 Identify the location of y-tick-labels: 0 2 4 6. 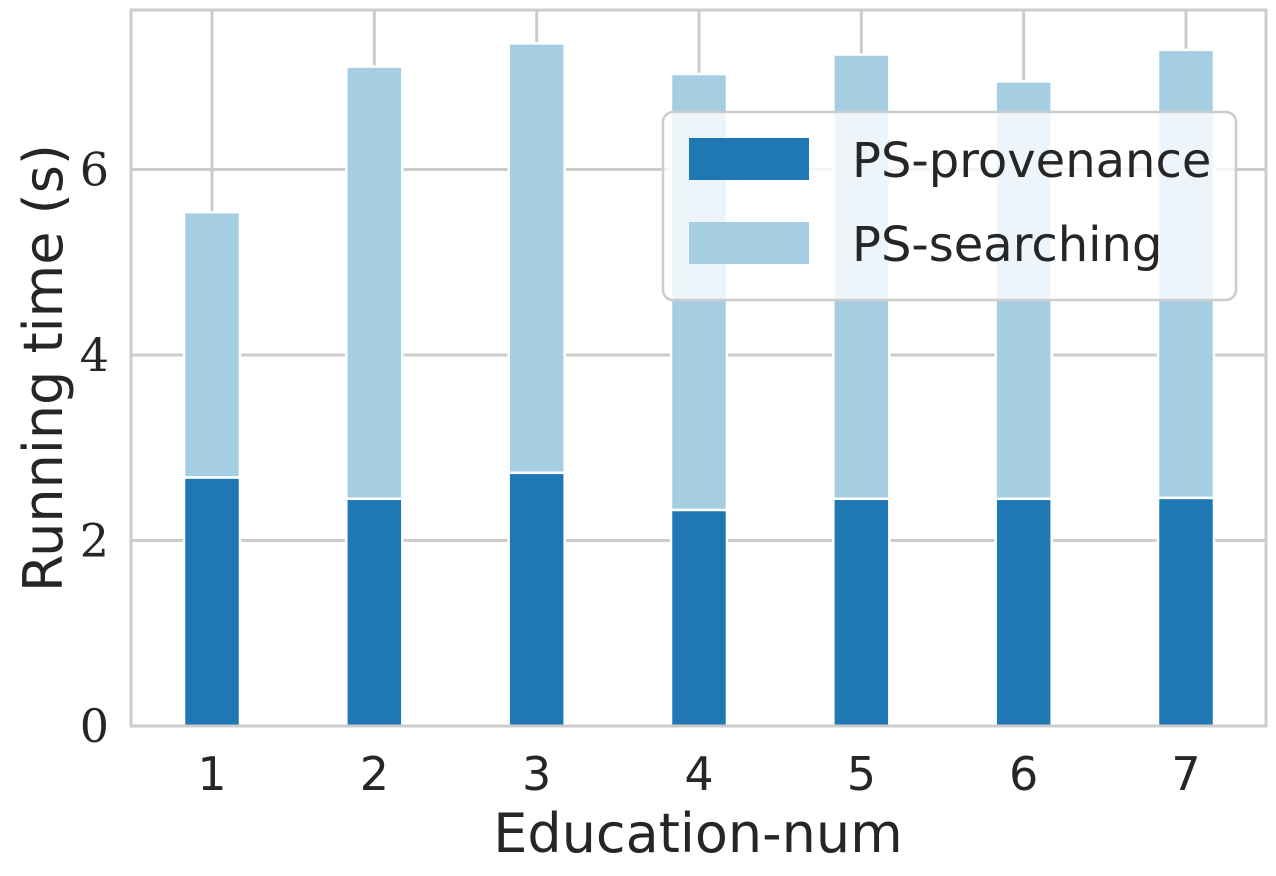
(94, 448).